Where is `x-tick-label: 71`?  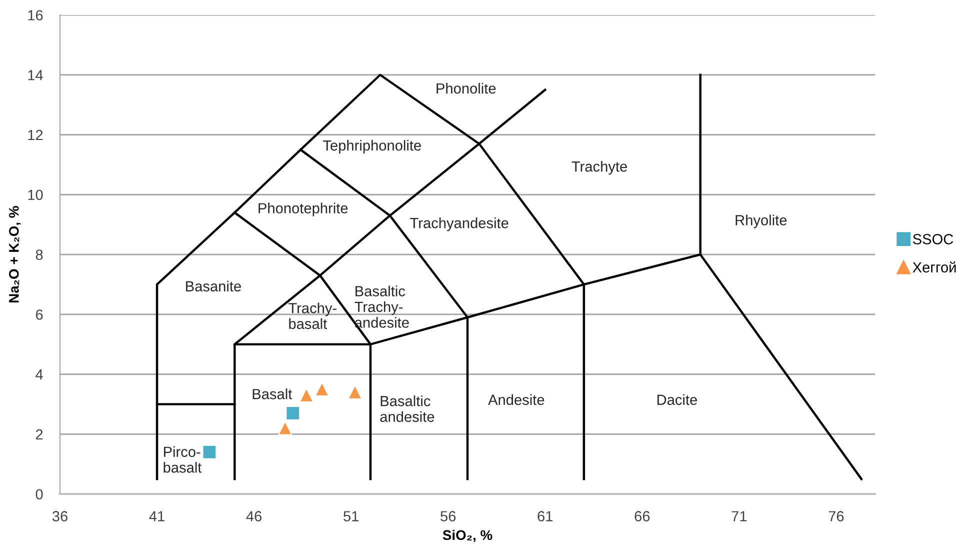
x-tick-label: 71 is located at coordinates (739, 516).